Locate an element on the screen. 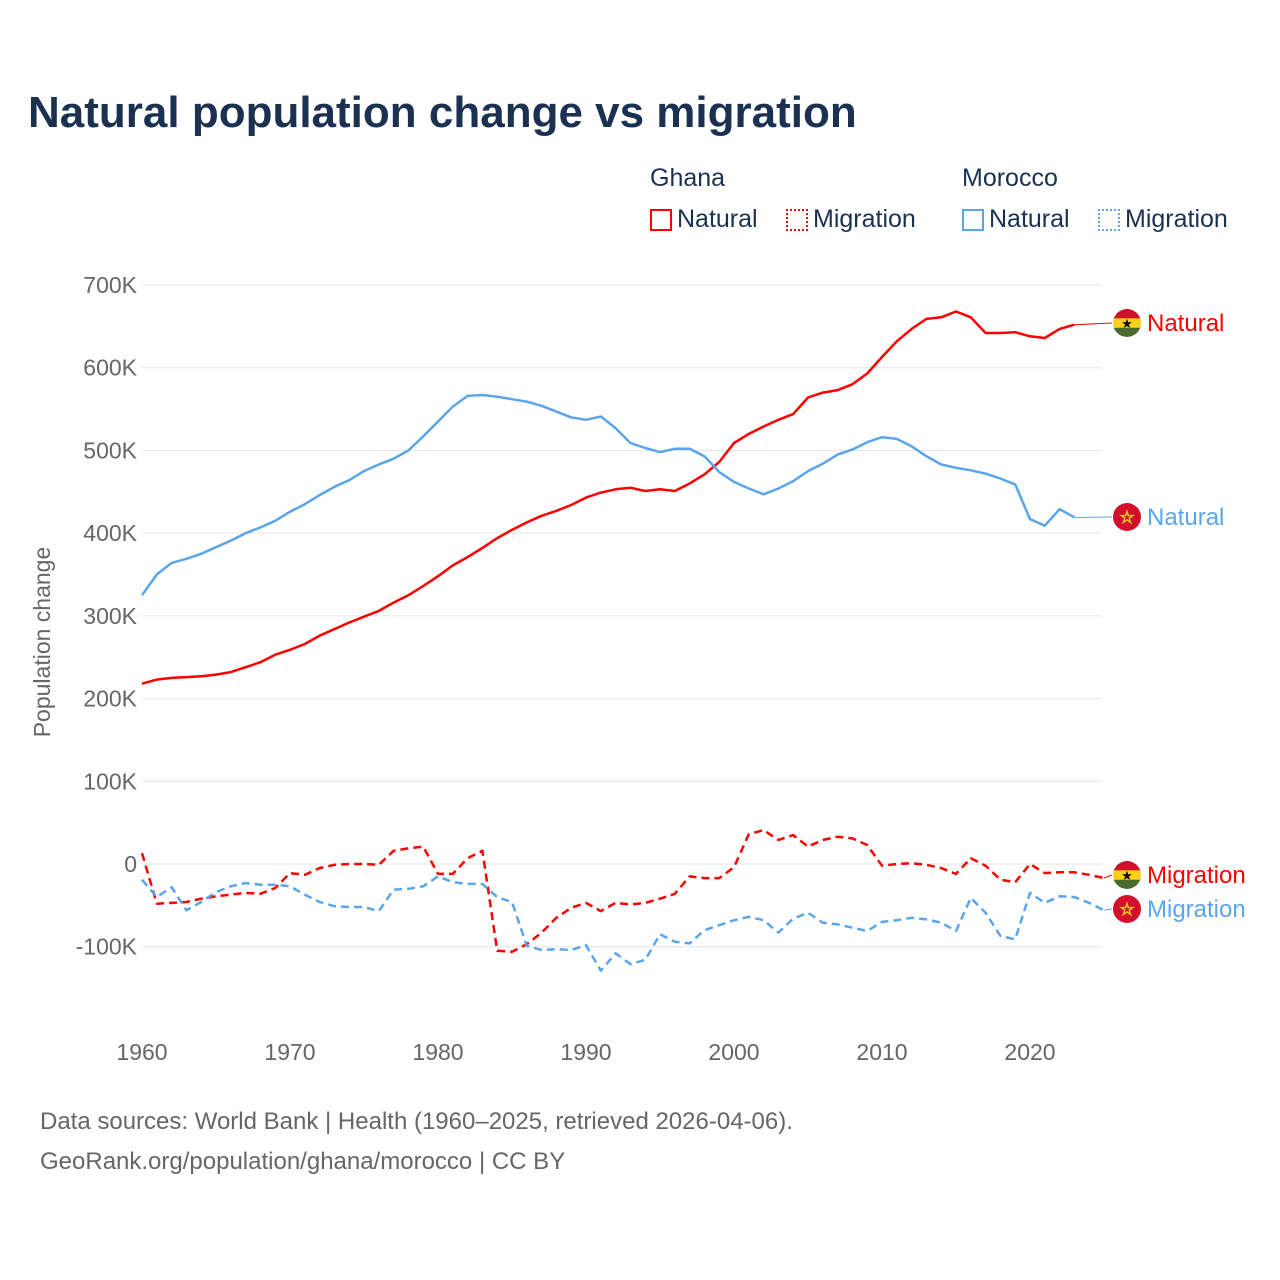  legend-swatch-dotted-blue is located at coordinates (1109, 219).